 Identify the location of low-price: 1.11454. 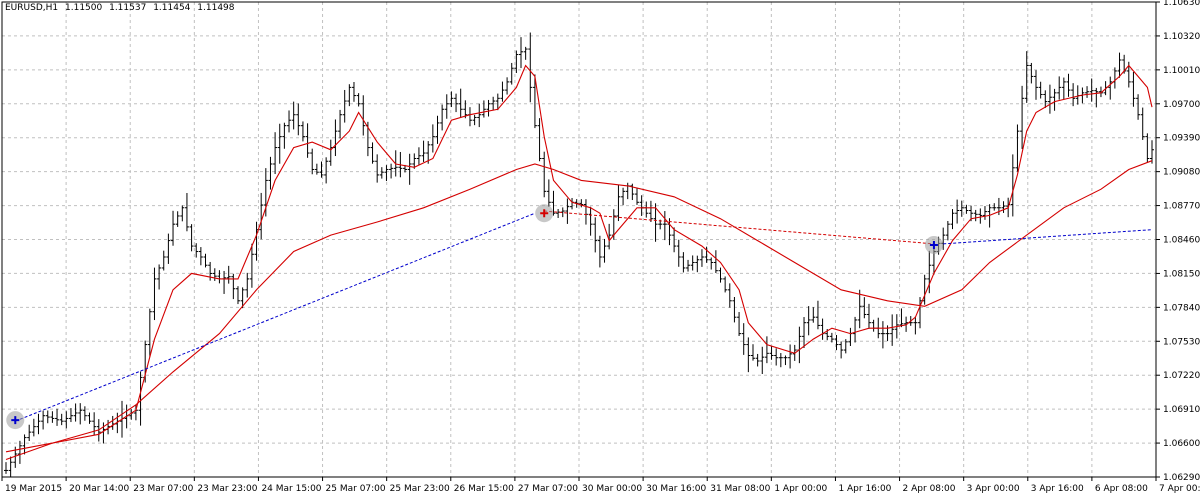
(172, 8).